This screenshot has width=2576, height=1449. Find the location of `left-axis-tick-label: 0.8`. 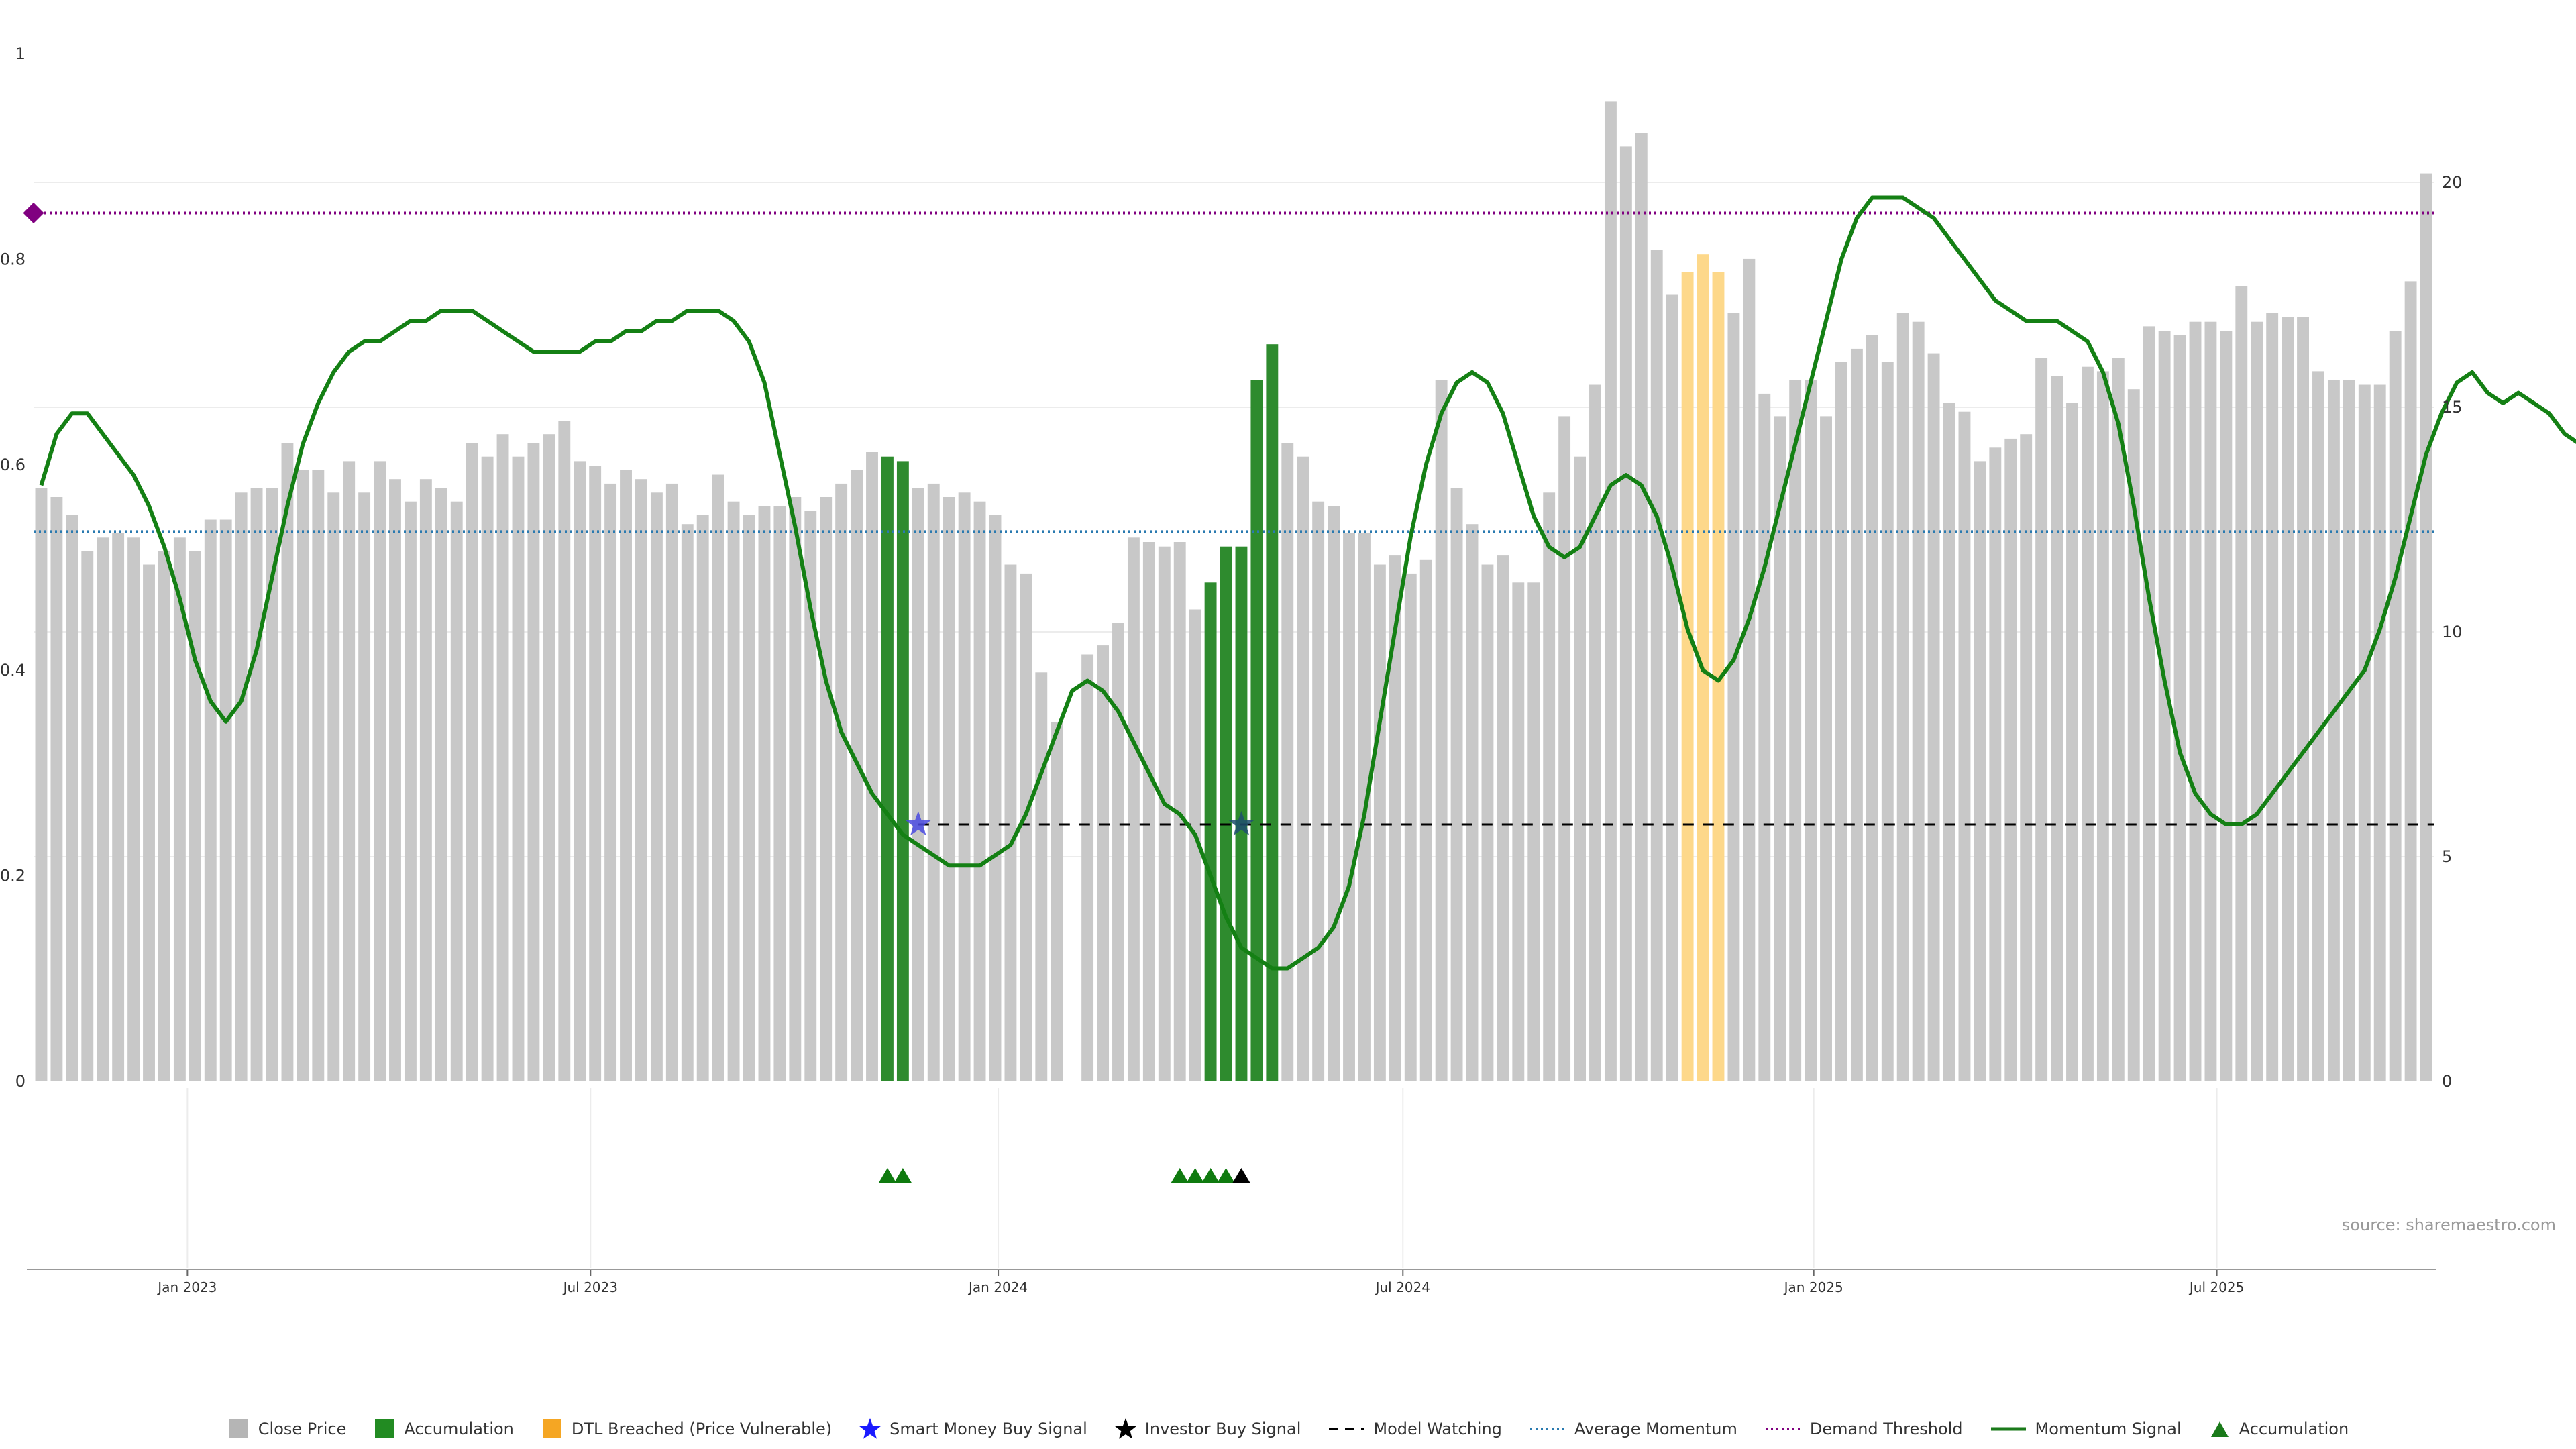

left-axis-tick-label: 0.8 is located at coordinates (12, 259).